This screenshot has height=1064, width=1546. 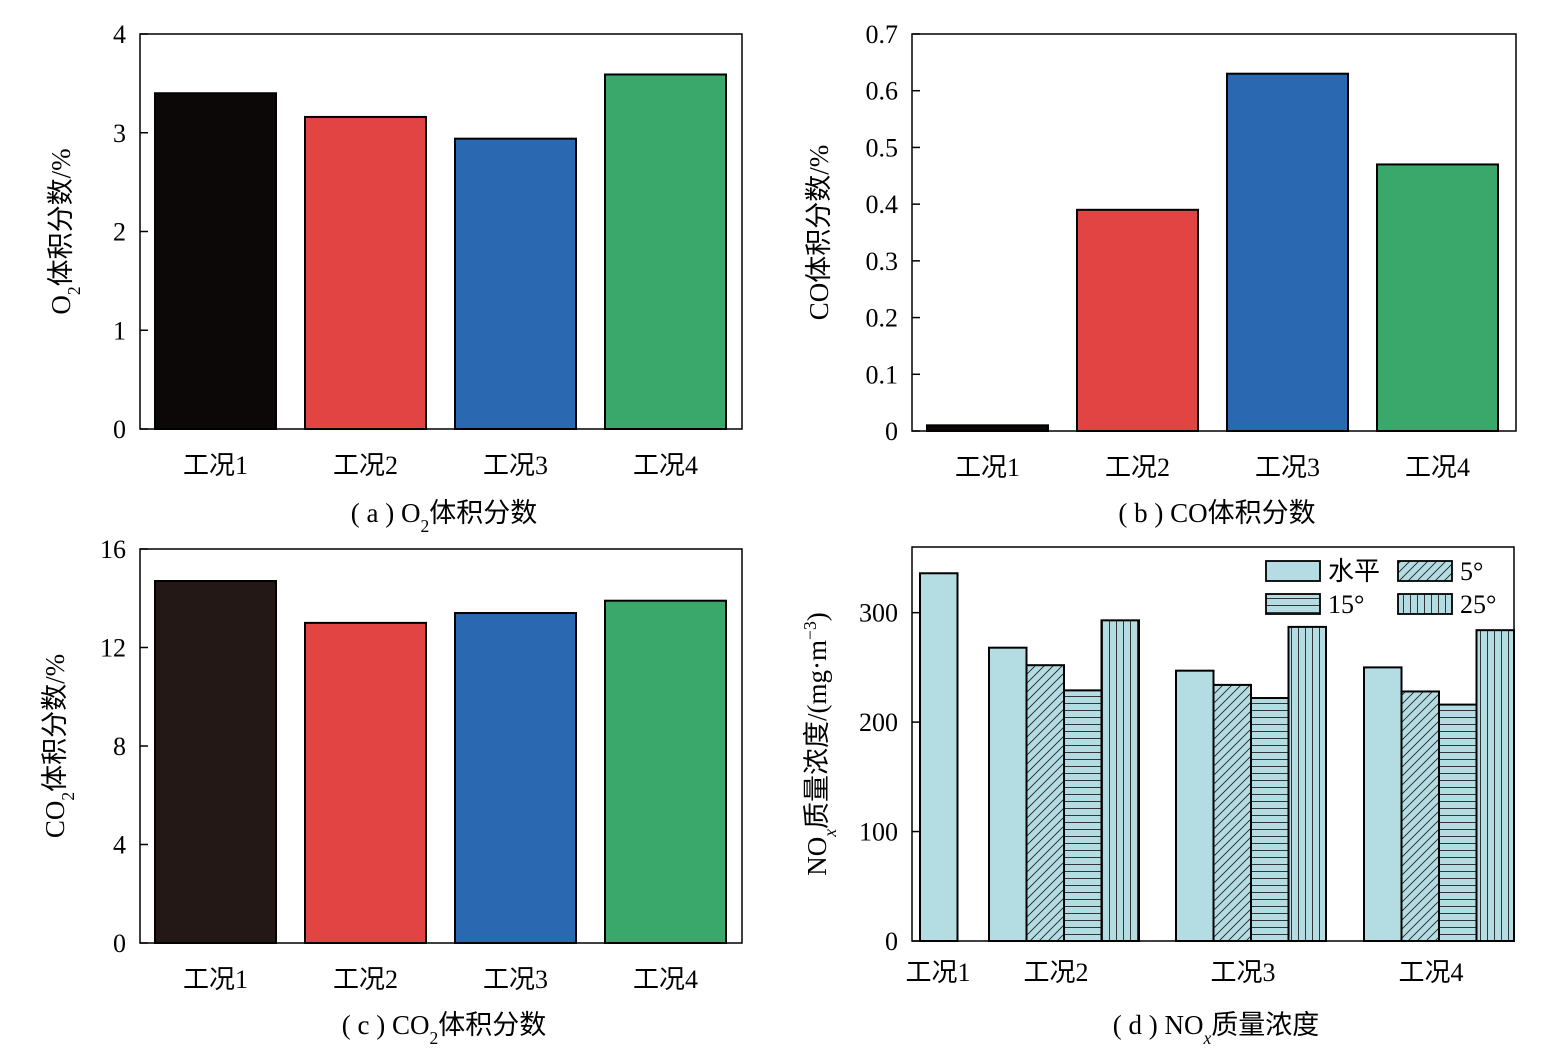 What do you see at coordinates (119, 133) in the screenshot?
I see `panel-a-y-tick-label: 3` at bounding box center [119, 133].